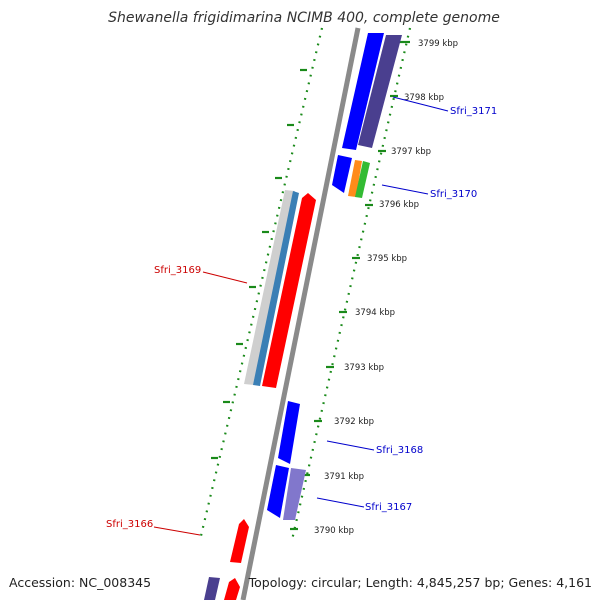  I want to click on gene-block-3169a, so click(269, 287).